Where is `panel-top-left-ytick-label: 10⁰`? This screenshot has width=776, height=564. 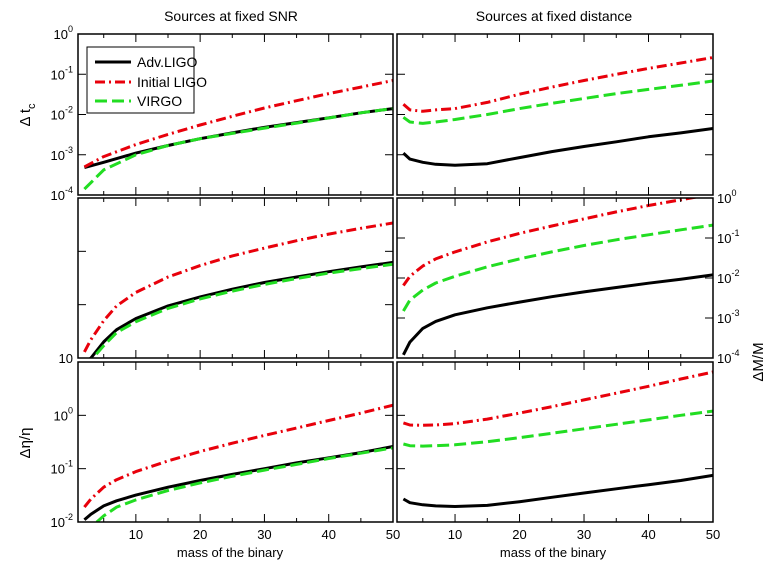
panel-top-left-ytick-label: 10⁰ is located at coordinates (63, 33).